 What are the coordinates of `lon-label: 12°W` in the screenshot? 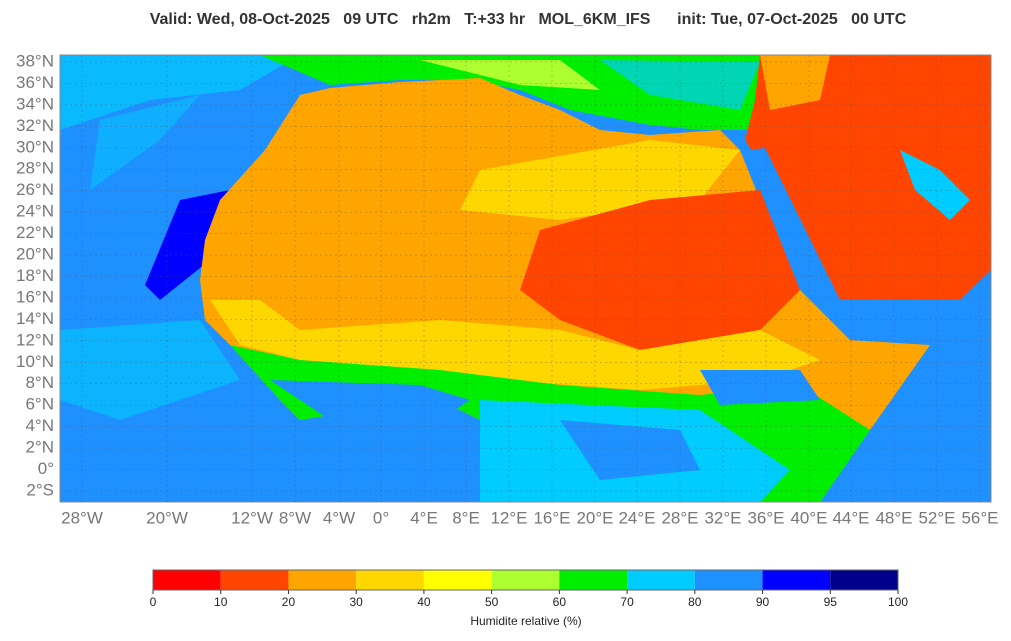 It's located at (252, 517).